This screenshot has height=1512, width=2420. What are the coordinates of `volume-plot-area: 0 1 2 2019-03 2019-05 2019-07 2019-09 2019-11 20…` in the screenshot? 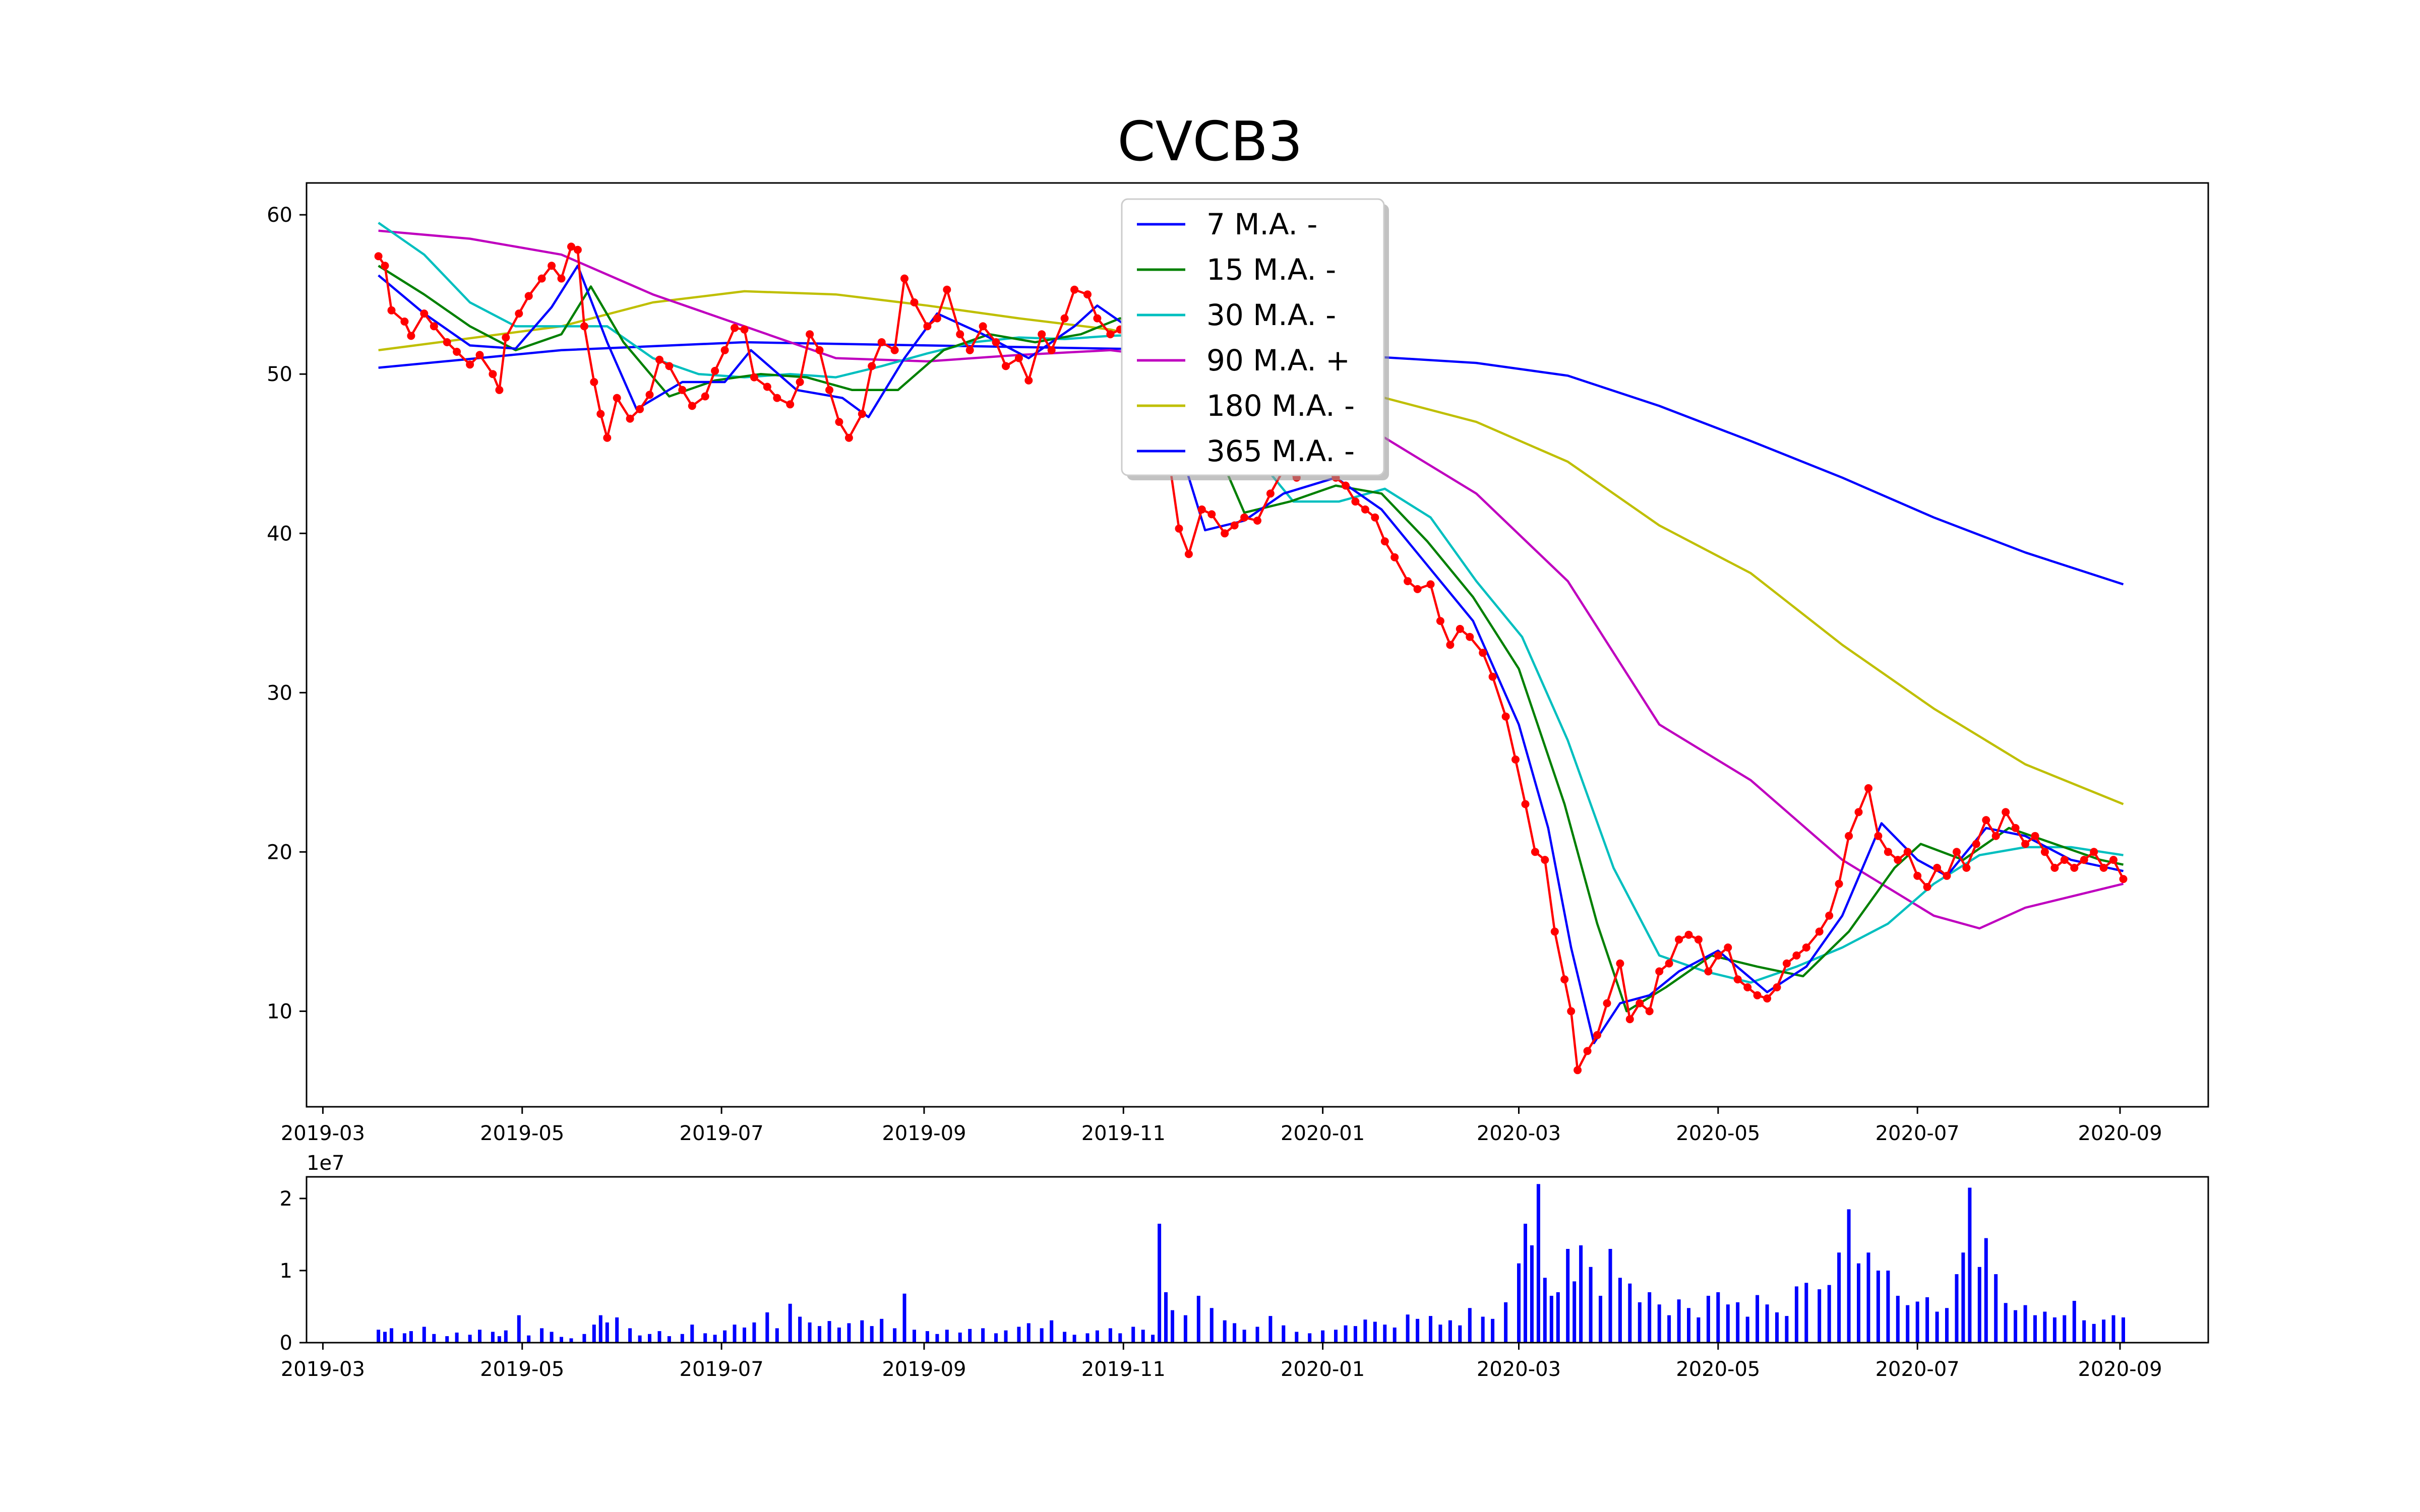 It's located at (1244, 1266).